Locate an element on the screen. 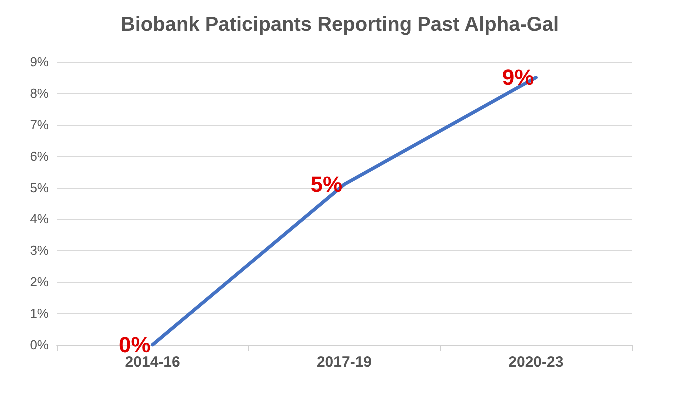 This screenshot has width=680, height=397. y-tick-label: 8% is located at coordinates (40, 93).